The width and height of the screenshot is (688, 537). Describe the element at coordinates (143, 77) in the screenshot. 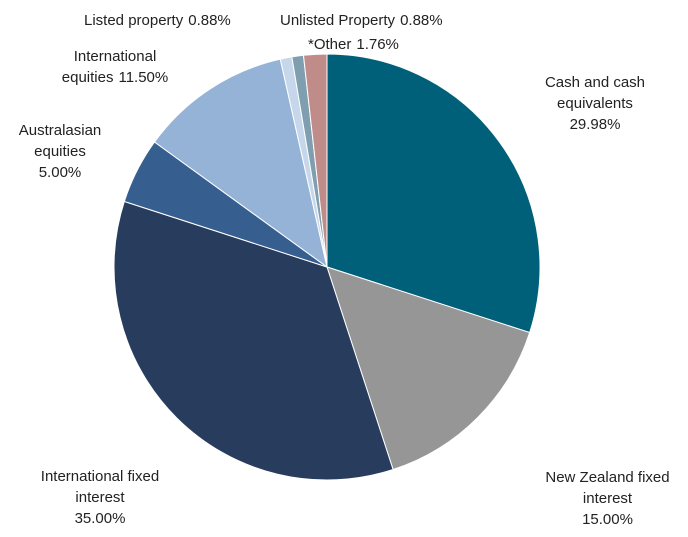

I see `value-label: 11.50%` at that location.